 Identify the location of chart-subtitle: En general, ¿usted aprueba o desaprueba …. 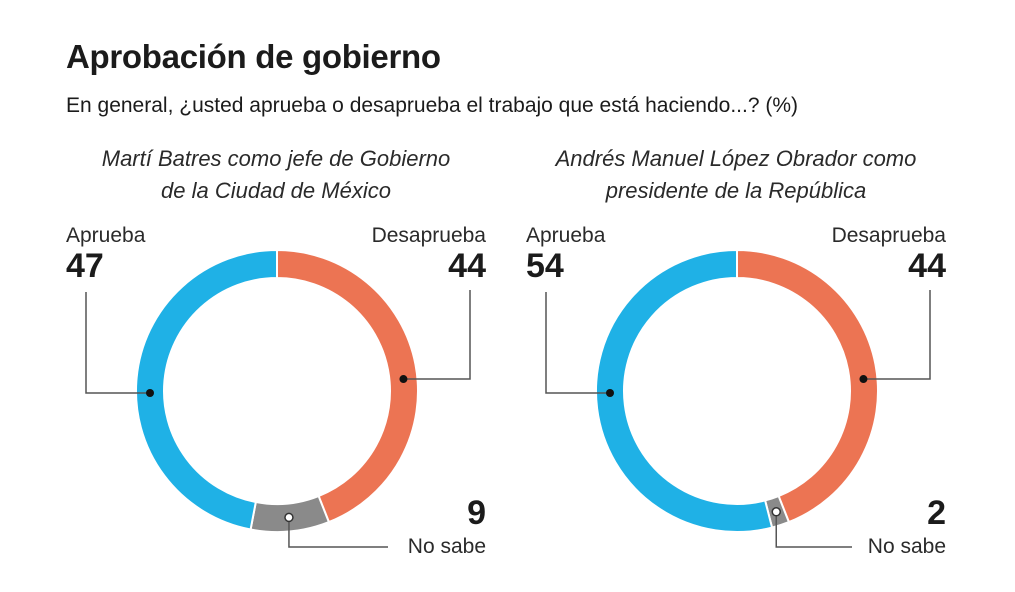
(432, 105).